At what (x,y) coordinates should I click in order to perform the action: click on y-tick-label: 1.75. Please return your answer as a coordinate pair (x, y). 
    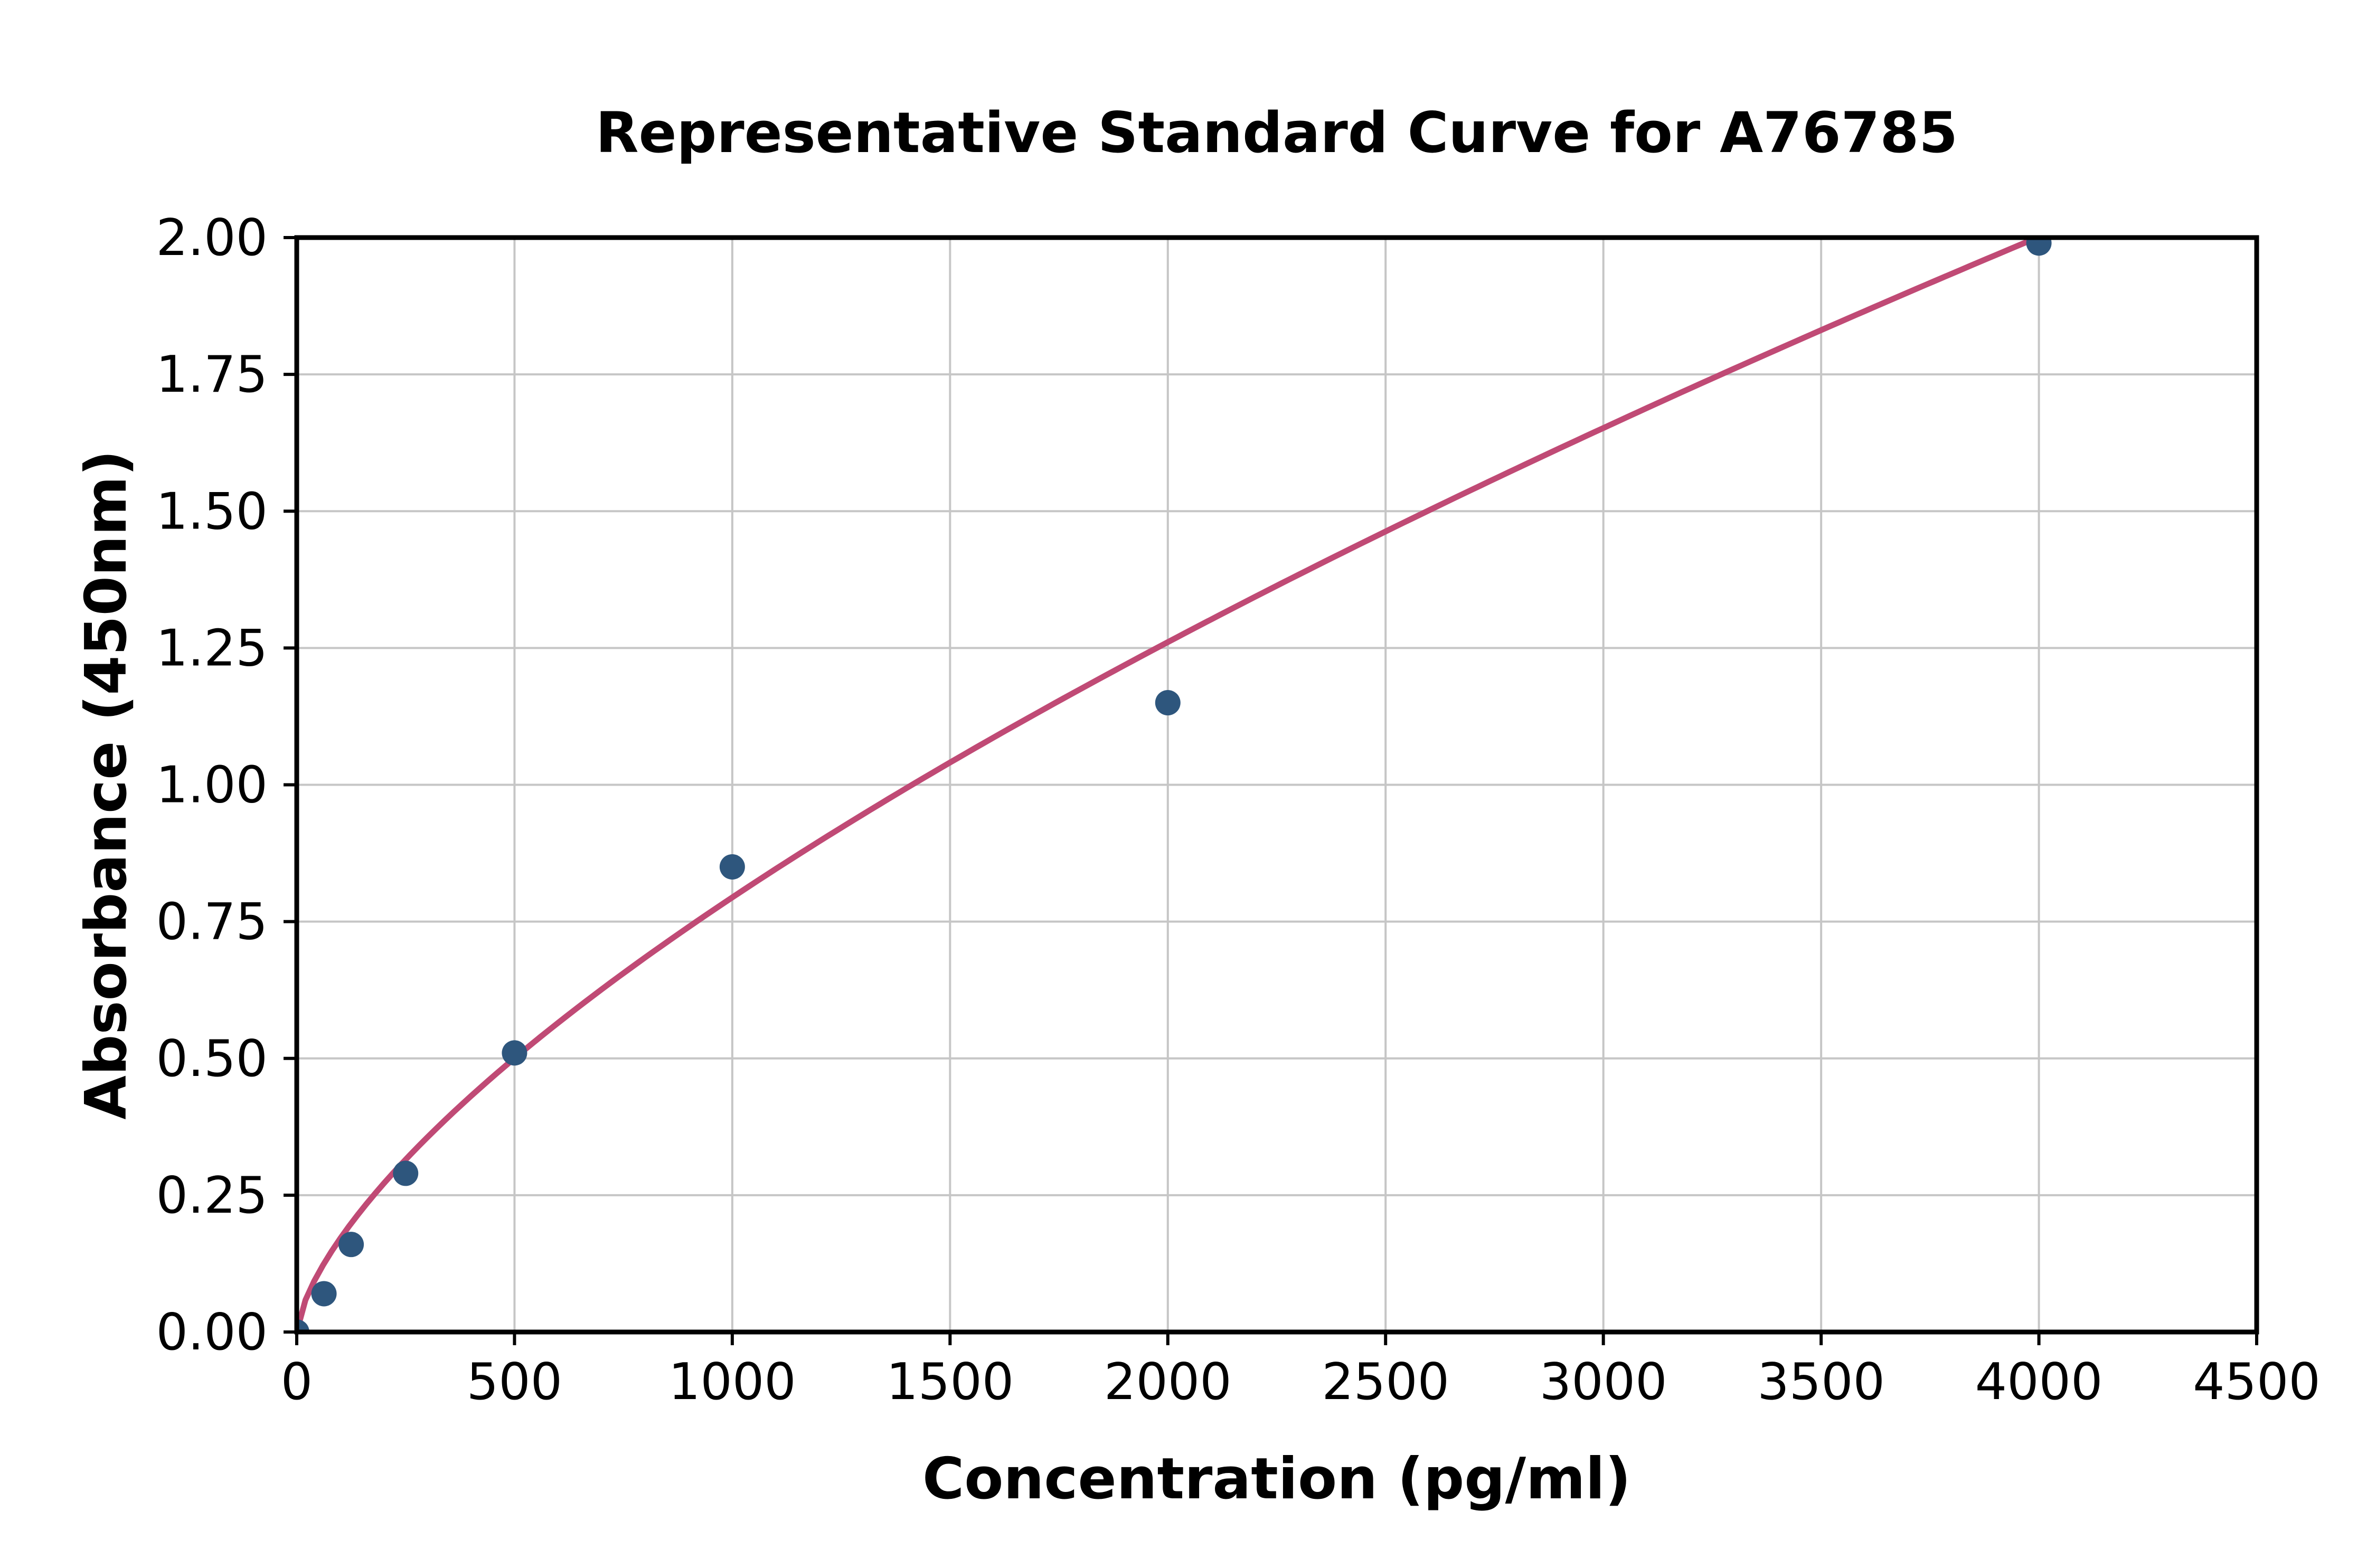
    Looking at the image, I should click on (212, 375).